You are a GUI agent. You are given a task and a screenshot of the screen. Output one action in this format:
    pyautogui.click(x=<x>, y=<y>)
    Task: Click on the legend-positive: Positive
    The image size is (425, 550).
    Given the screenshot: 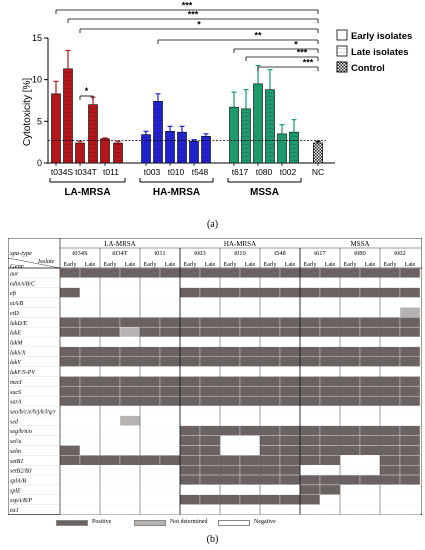 What is the action you would take?
    pyautogui.click(x=102, y=522)
    